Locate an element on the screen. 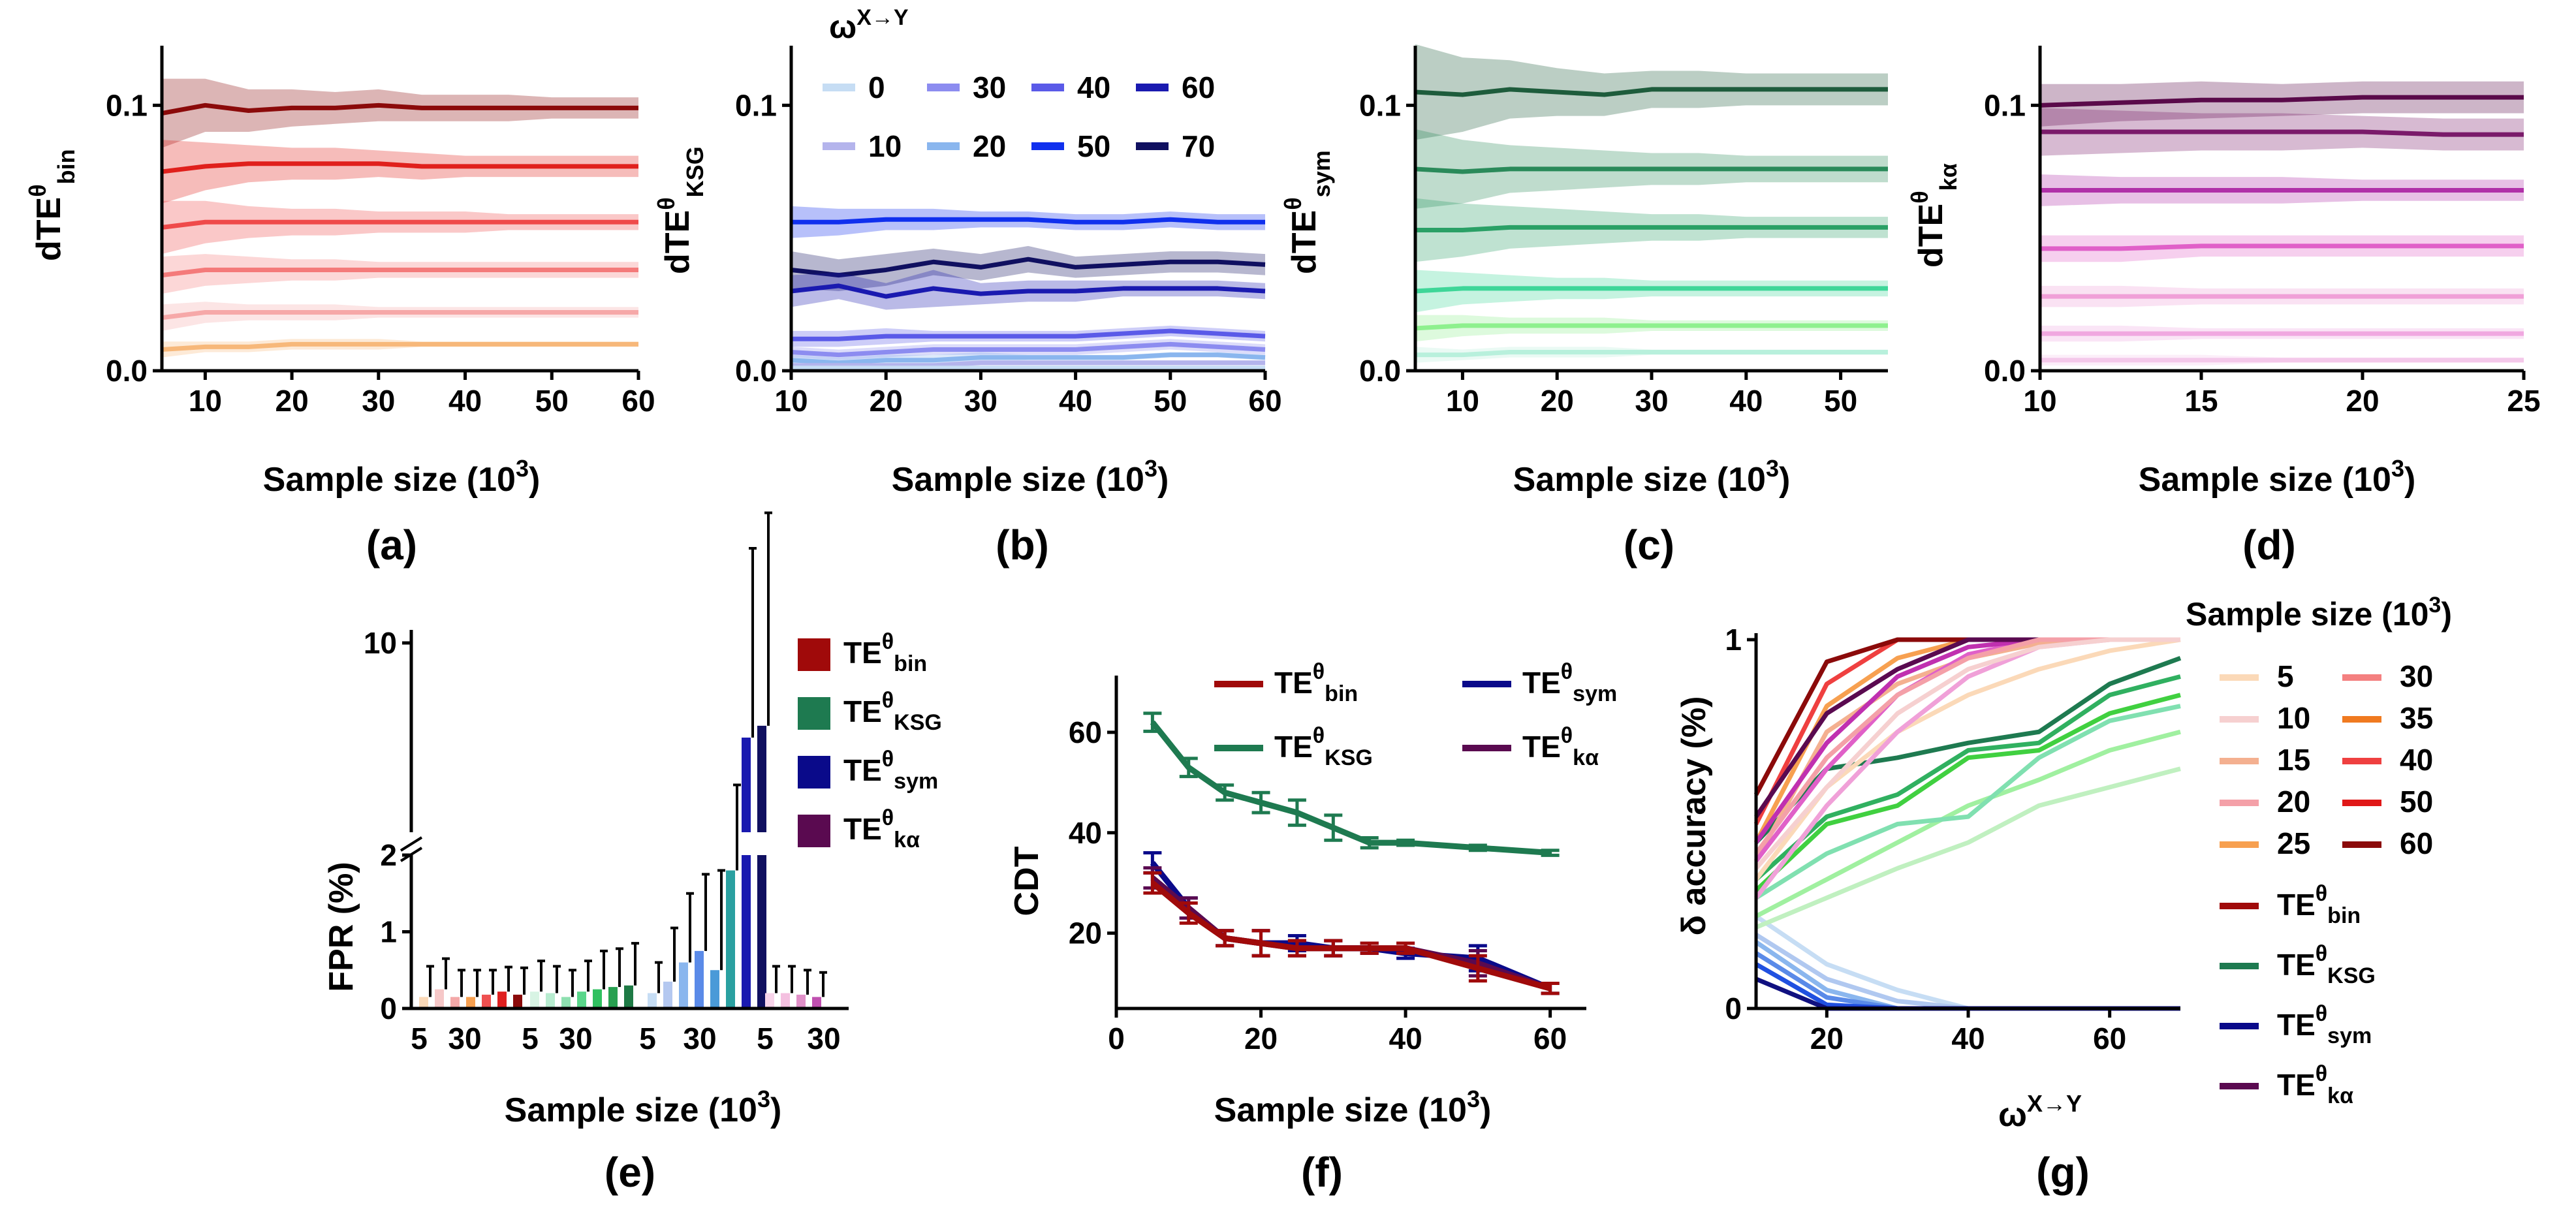 This screenshot has width=2576, height=1218. legend-label: 20 is located at coordinates (989, 146).